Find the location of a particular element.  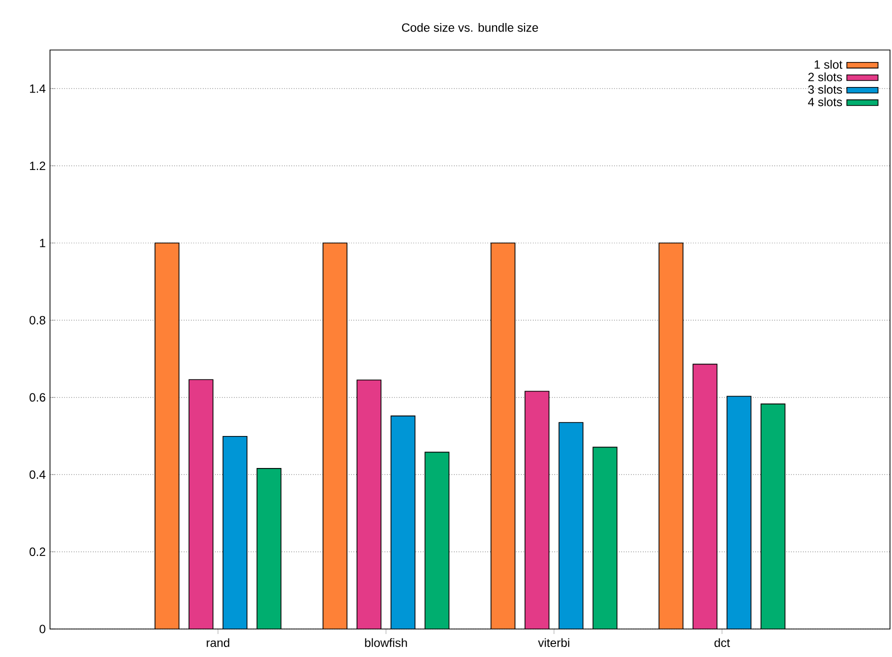

legend-label: 1 slot is located at coordinates (828, 64).